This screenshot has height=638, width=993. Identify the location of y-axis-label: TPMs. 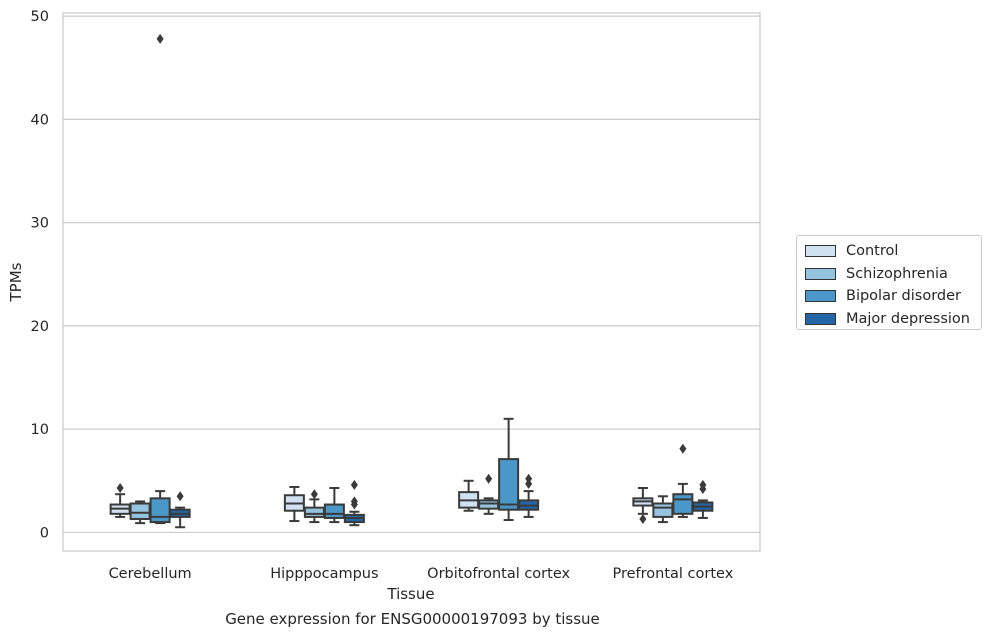
(16, 282).